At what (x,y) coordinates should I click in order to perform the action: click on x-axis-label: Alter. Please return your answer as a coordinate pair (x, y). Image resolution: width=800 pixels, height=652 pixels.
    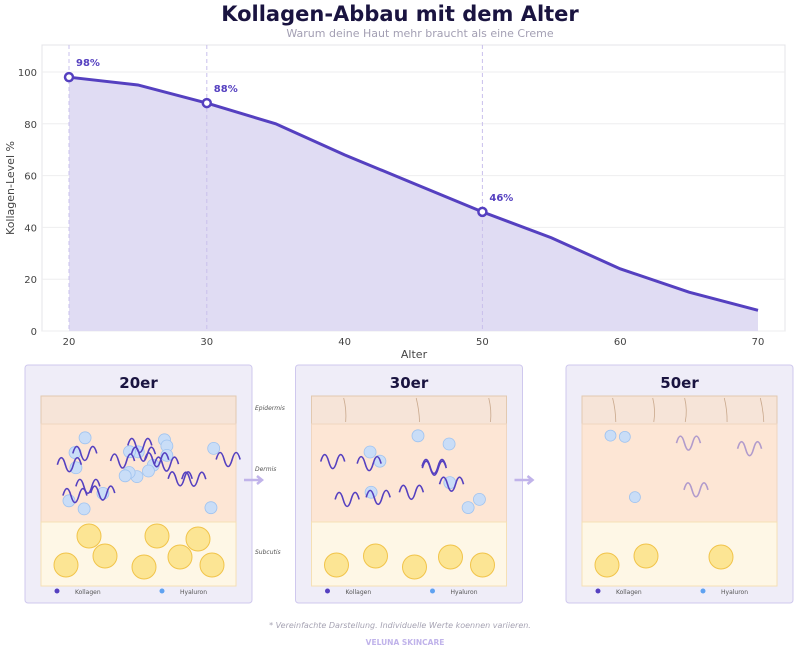
    Looking at the image, I should click on (414, 354).